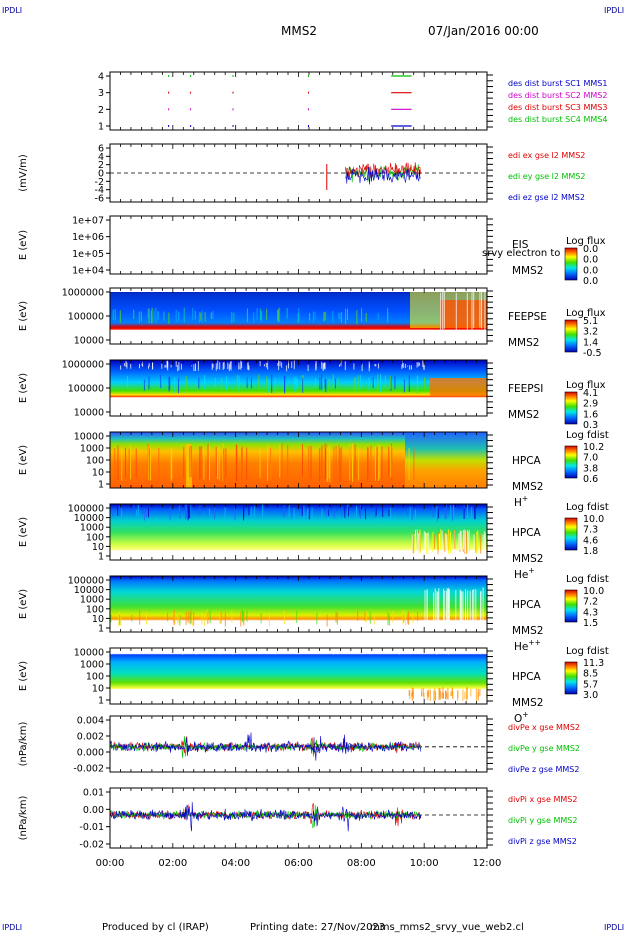  I want to click on legend-entry: edi ez gse l2 MMS2, so click(546, 197).